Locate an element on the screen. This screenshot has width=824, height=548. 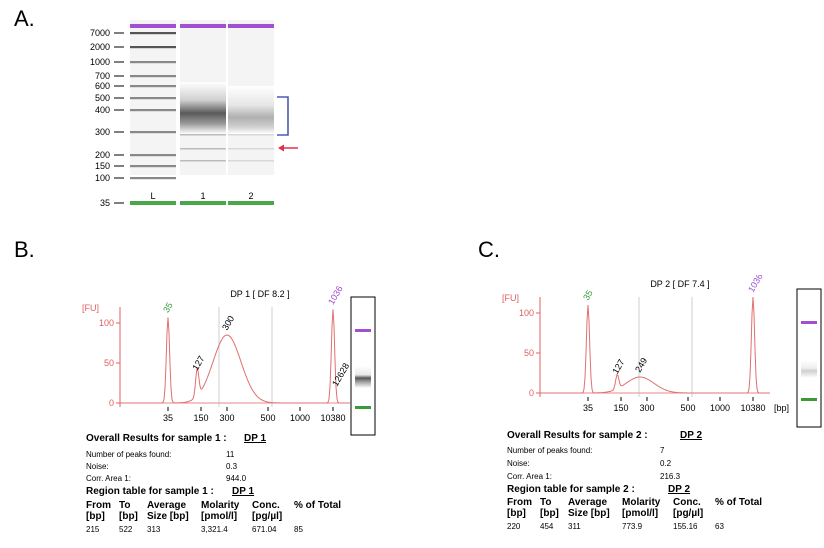
ladder-size-label: 500 is located at coordinates (102, 98).